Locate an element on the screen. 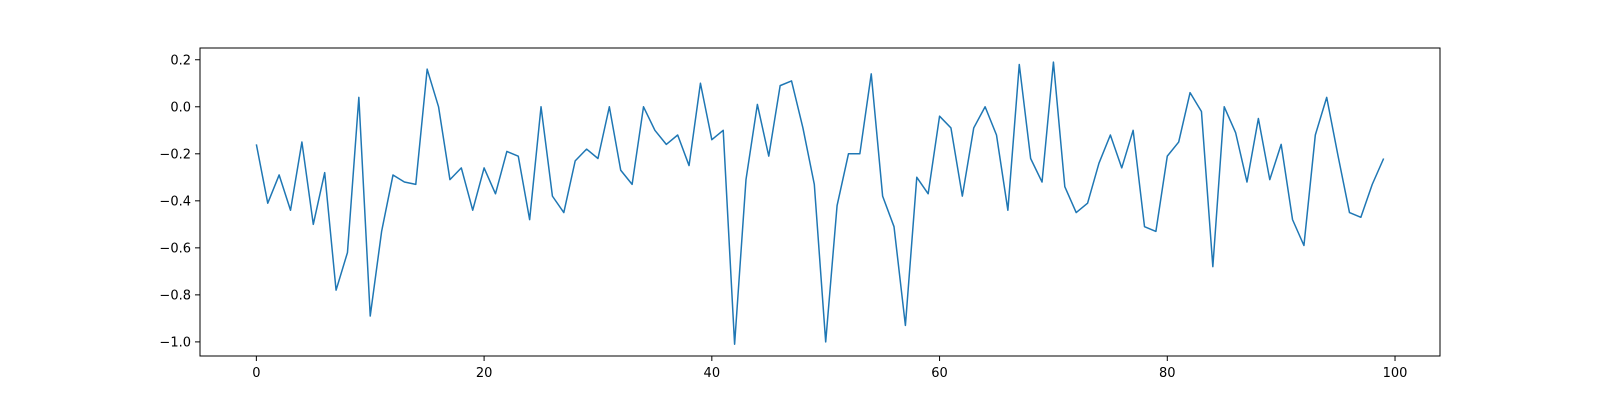 This screenshot has height=400, width=1600. x-tick-label: 60 is located at coordinates (939, 373).